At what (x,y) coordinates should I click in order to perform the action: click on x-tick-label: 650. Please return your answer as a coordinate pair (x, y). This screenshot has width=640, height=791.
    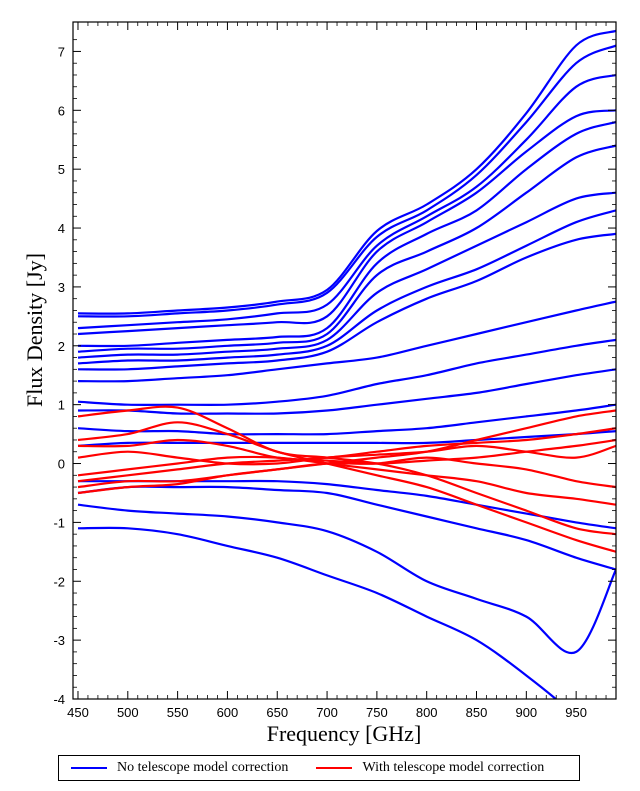
    Looking at the image, I should click on (277, 712).